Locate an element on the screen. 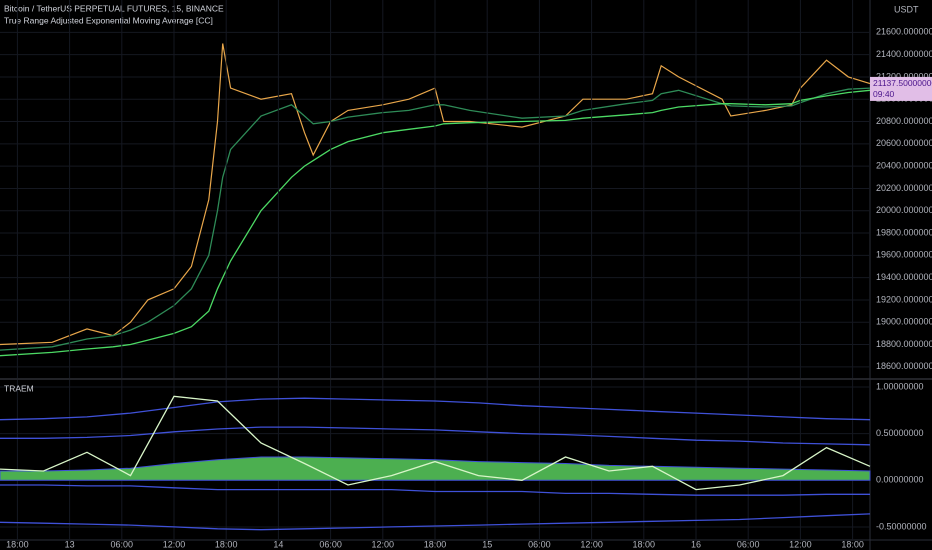 The height and width of the screenshot is (550, 932). x-tick-label: 14 is located at coordinates (278, 544).